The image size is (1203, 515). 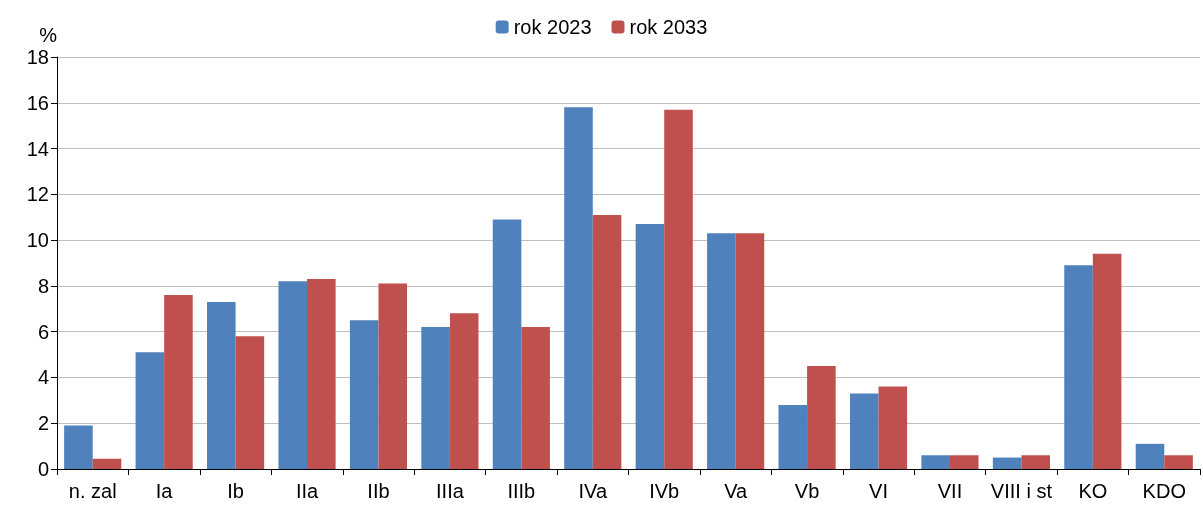 What do you see at coordinates (1164, 491) in the screenshot?
I see `x-tick-label: KDO` at bounding box center [1164, 491].